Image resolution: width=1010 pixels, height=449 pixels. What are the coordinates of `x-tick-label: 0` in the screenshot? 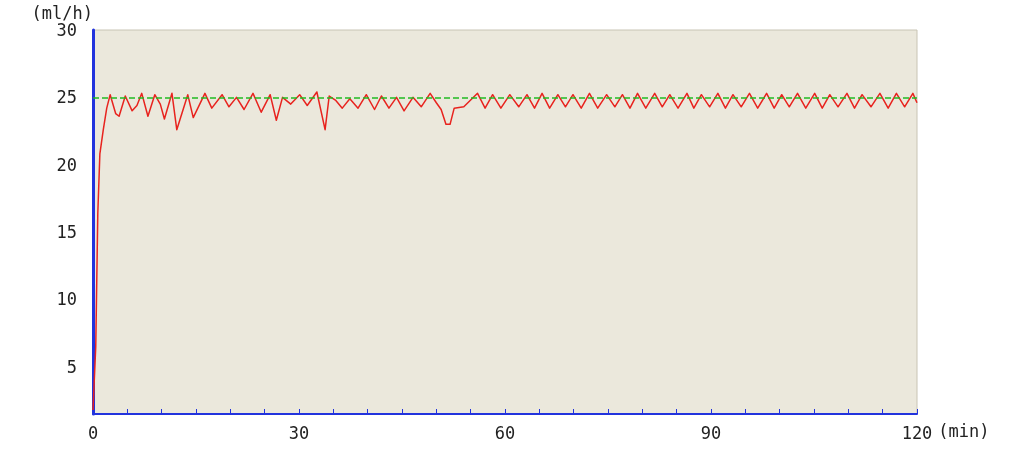 It's located at (93, 432).